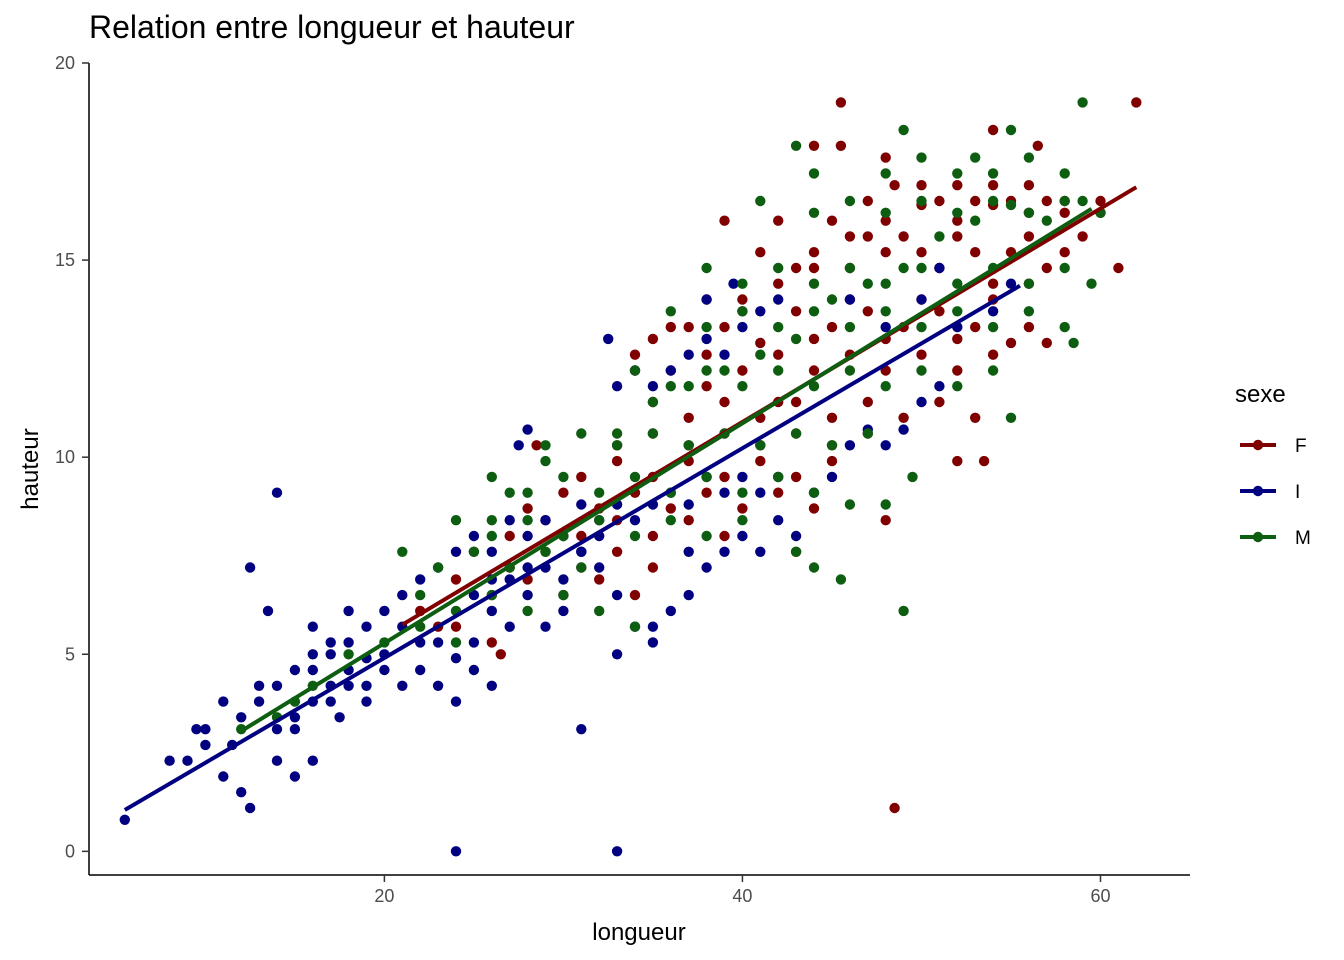 This screenshot has width=1344, height=960. What do you see at coordinates (1258, 445) in the screenshot?
I see `legend-key-point` at bounding box center [1258, 445].